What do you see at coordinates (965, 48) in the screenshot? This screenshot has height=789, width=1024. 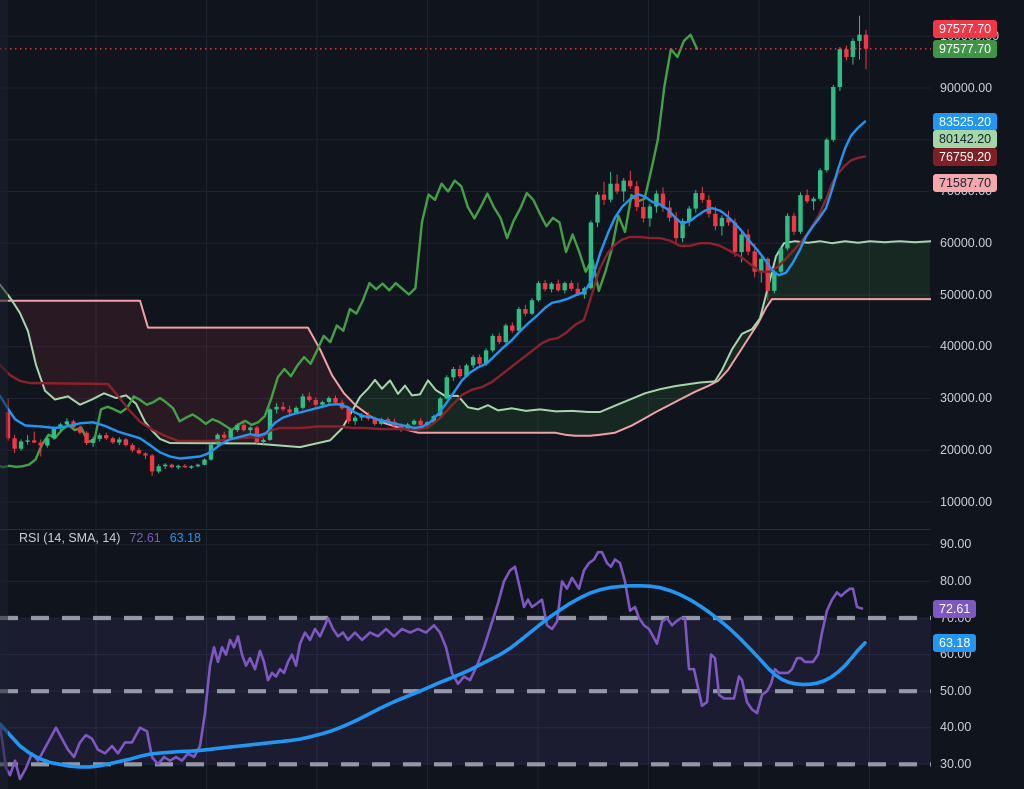 I see `chikou-value-badge: 97577.70` at bounding box center [965, 48].